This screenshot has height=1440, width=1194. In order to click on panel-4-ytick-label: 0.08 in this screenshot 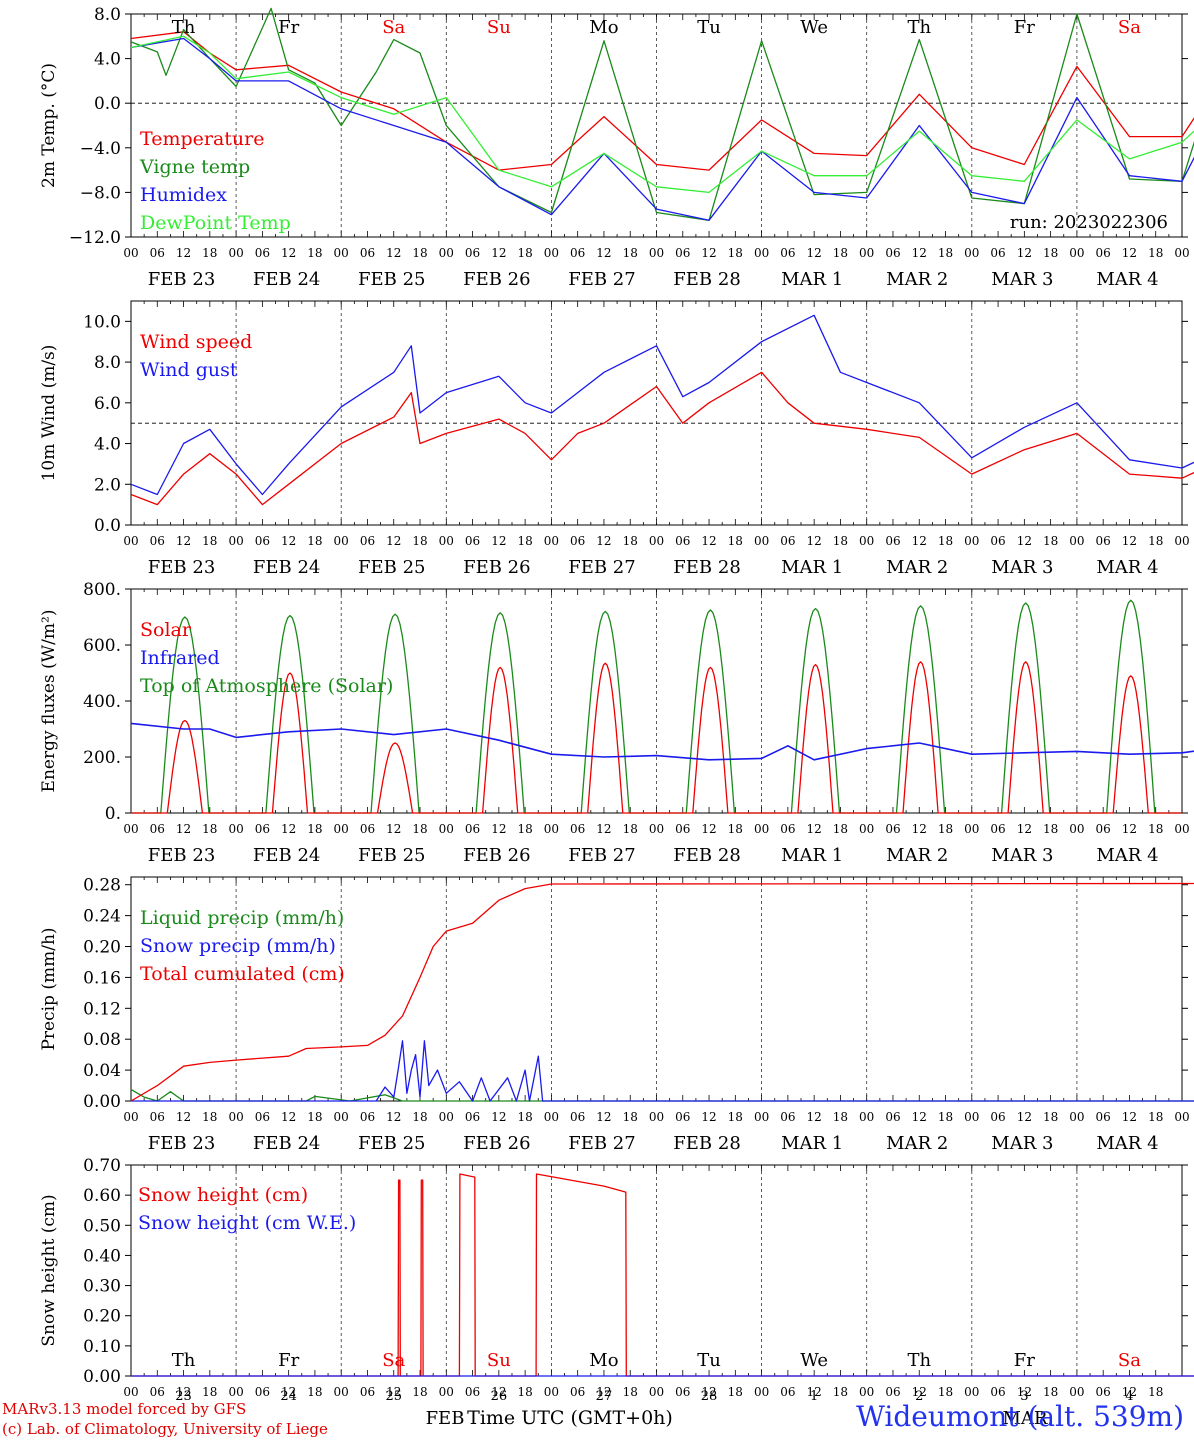, I will do `click(102, 1040)`.